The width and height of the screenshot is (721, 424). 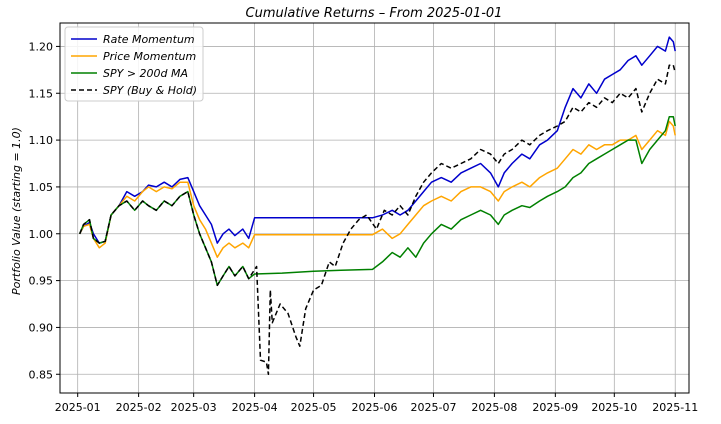 I want to click on x-tick-label: 2025-09, so click(x=555, y=407).